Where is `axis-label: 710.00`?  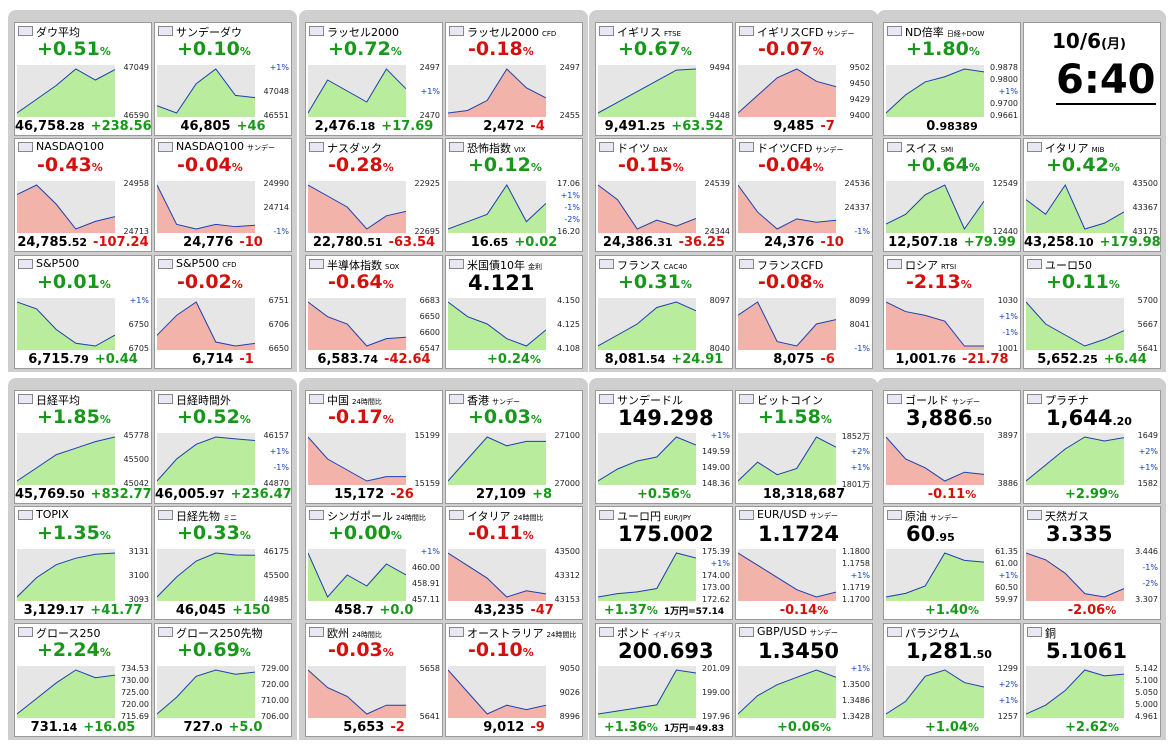
axis-label: 710.00 is located at coordinates (275, 700).